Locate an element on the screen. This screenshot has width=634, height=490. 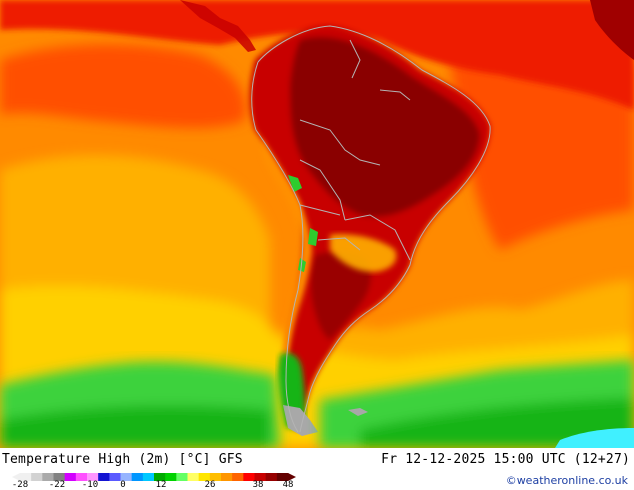
central-america-land is located at coordinates (218, 26).